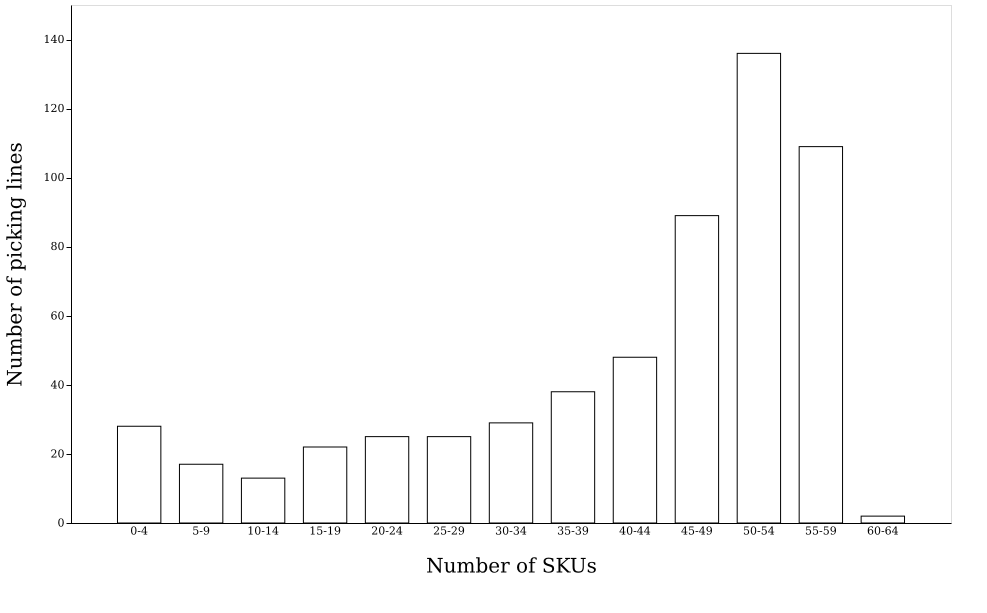 This screenshot has height=613, width=987. Describe the element at coordinates (449, 531) in the screenshot. I see `x-tick-label: 25-29` at that location.